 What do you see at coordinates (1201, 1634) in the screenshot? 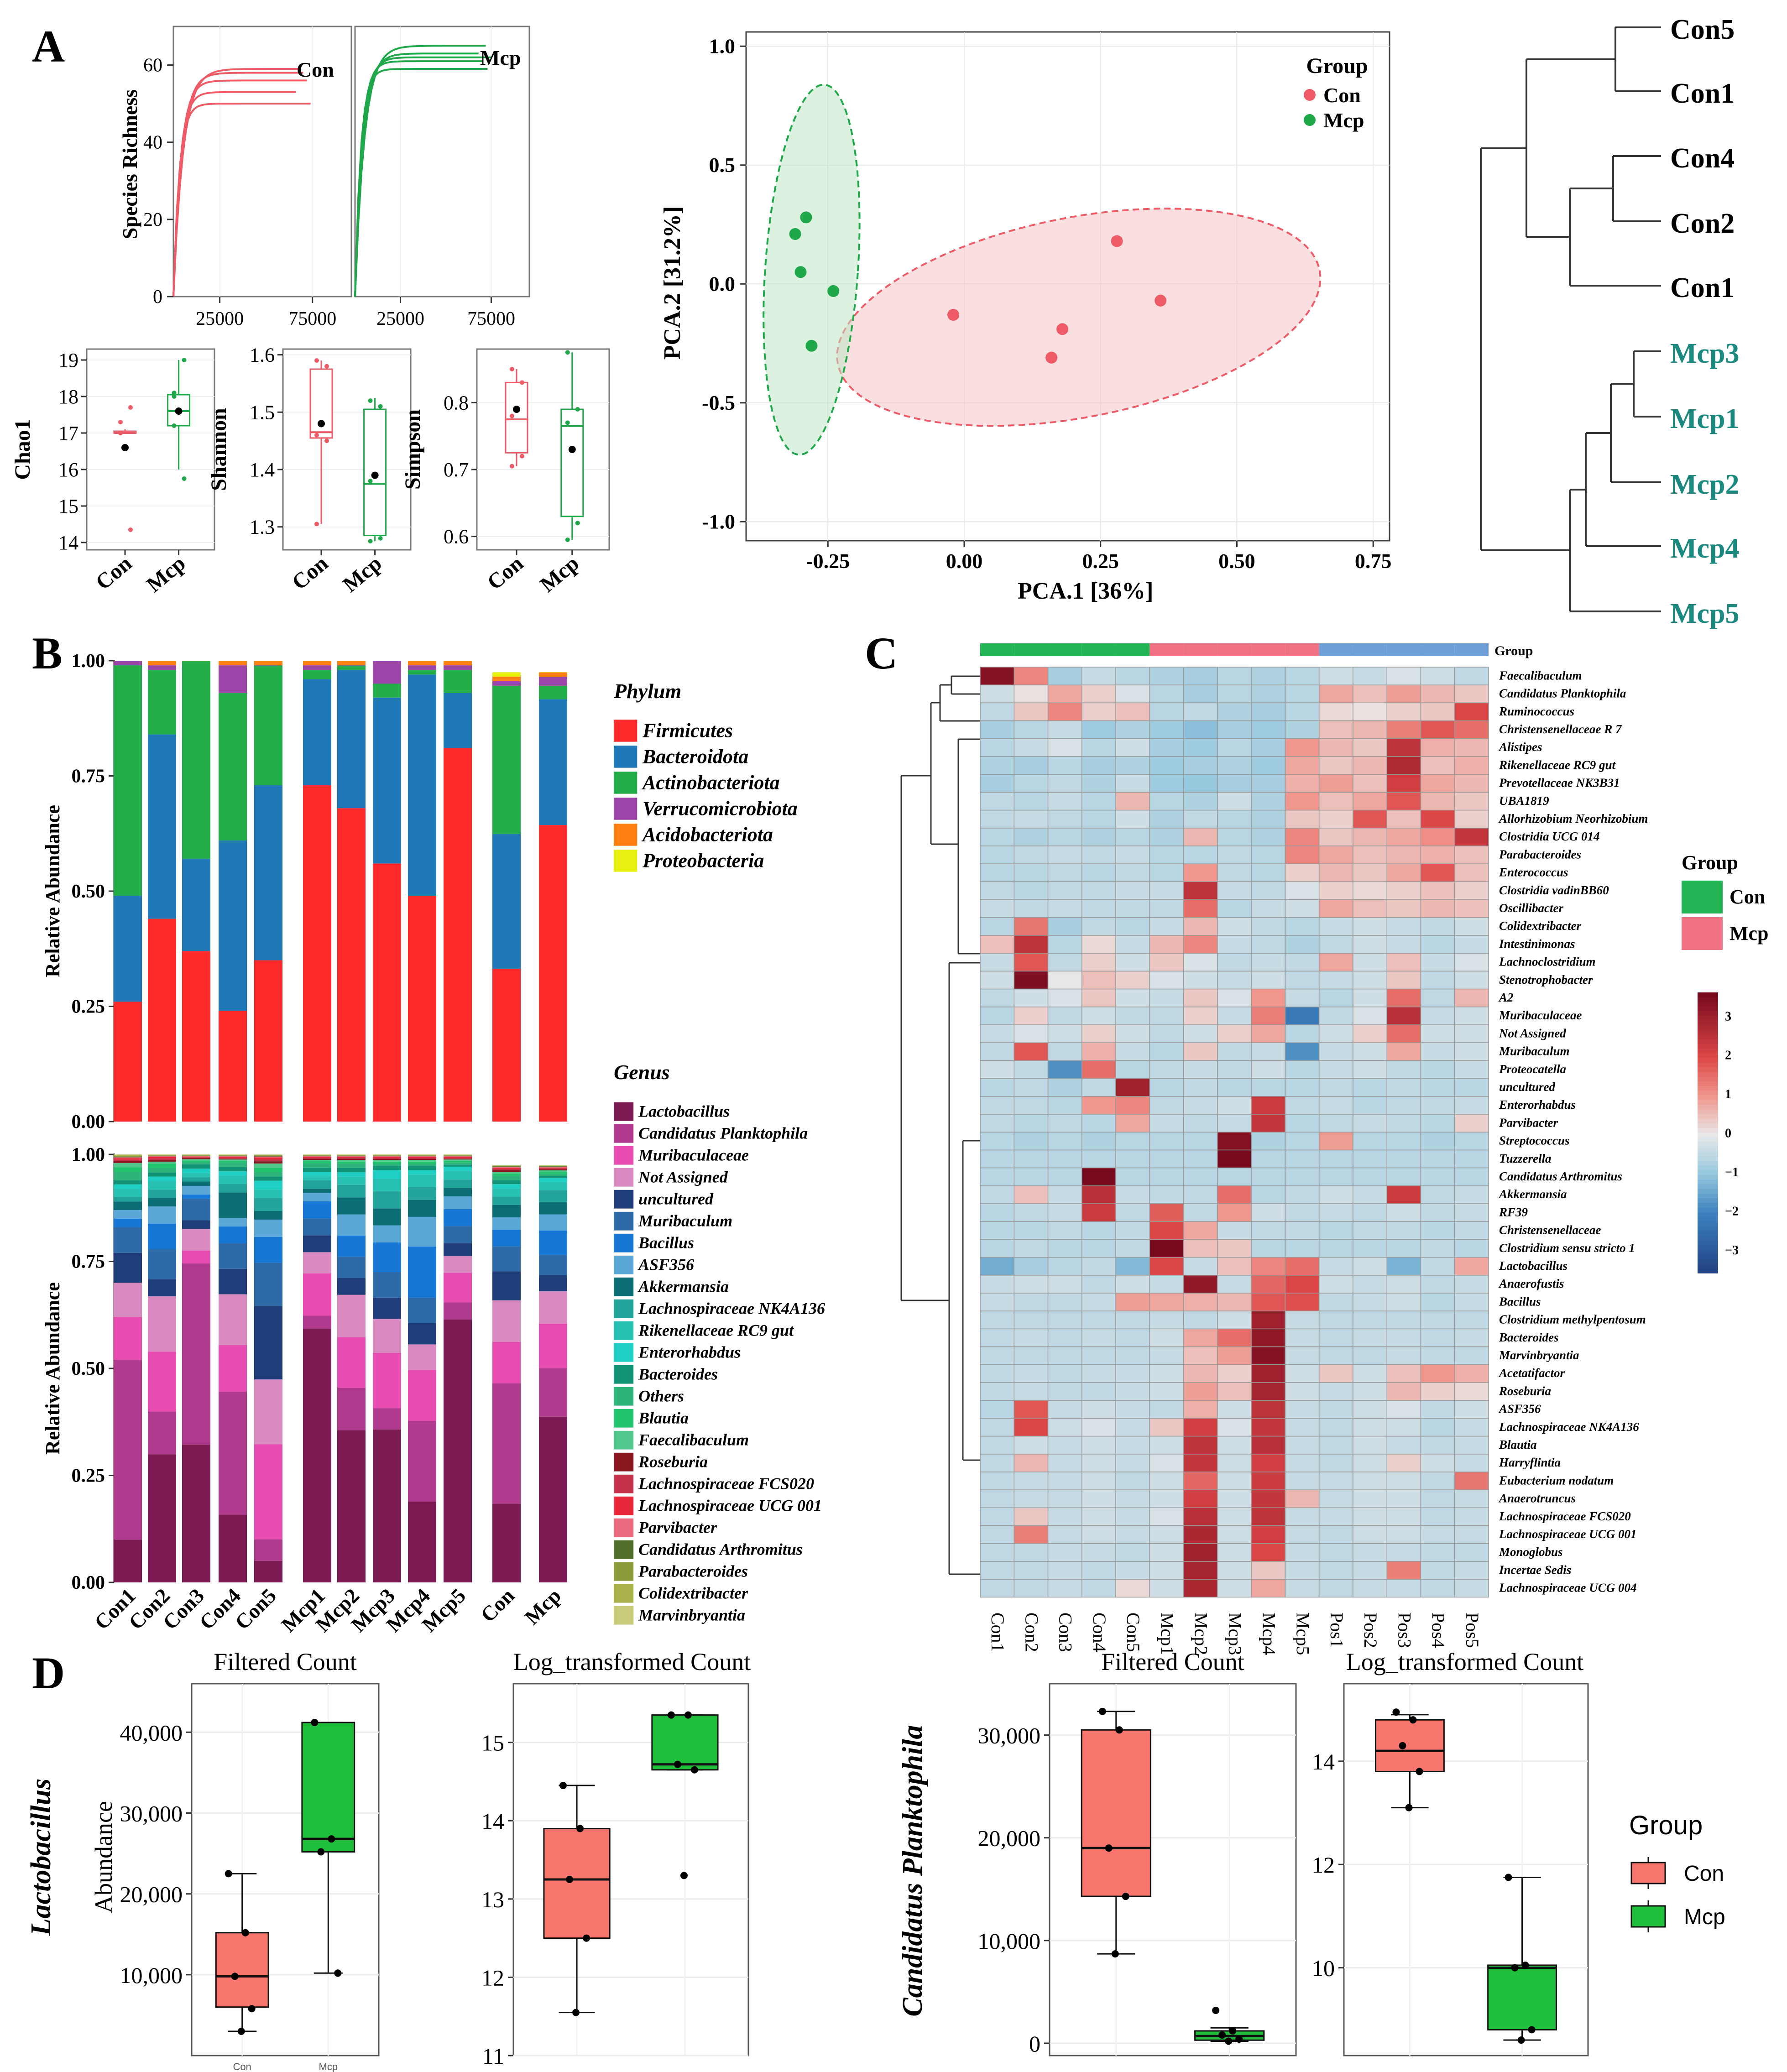
I see `heatmap-column-label: Mcp2` at bounding box center [1201, 1634].